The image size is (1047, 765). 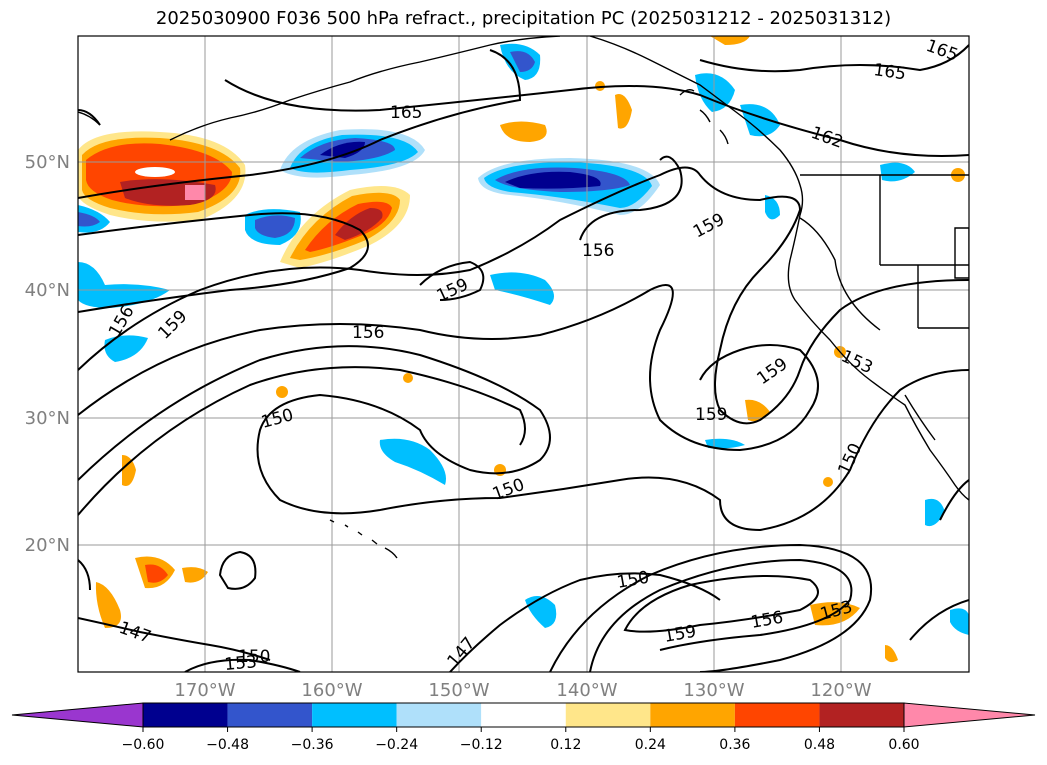 What do you see at coordinates (481, 745) in the screenshot?
I see `colorbar-tick-label: −0.12` at bounding box center [481, 745].